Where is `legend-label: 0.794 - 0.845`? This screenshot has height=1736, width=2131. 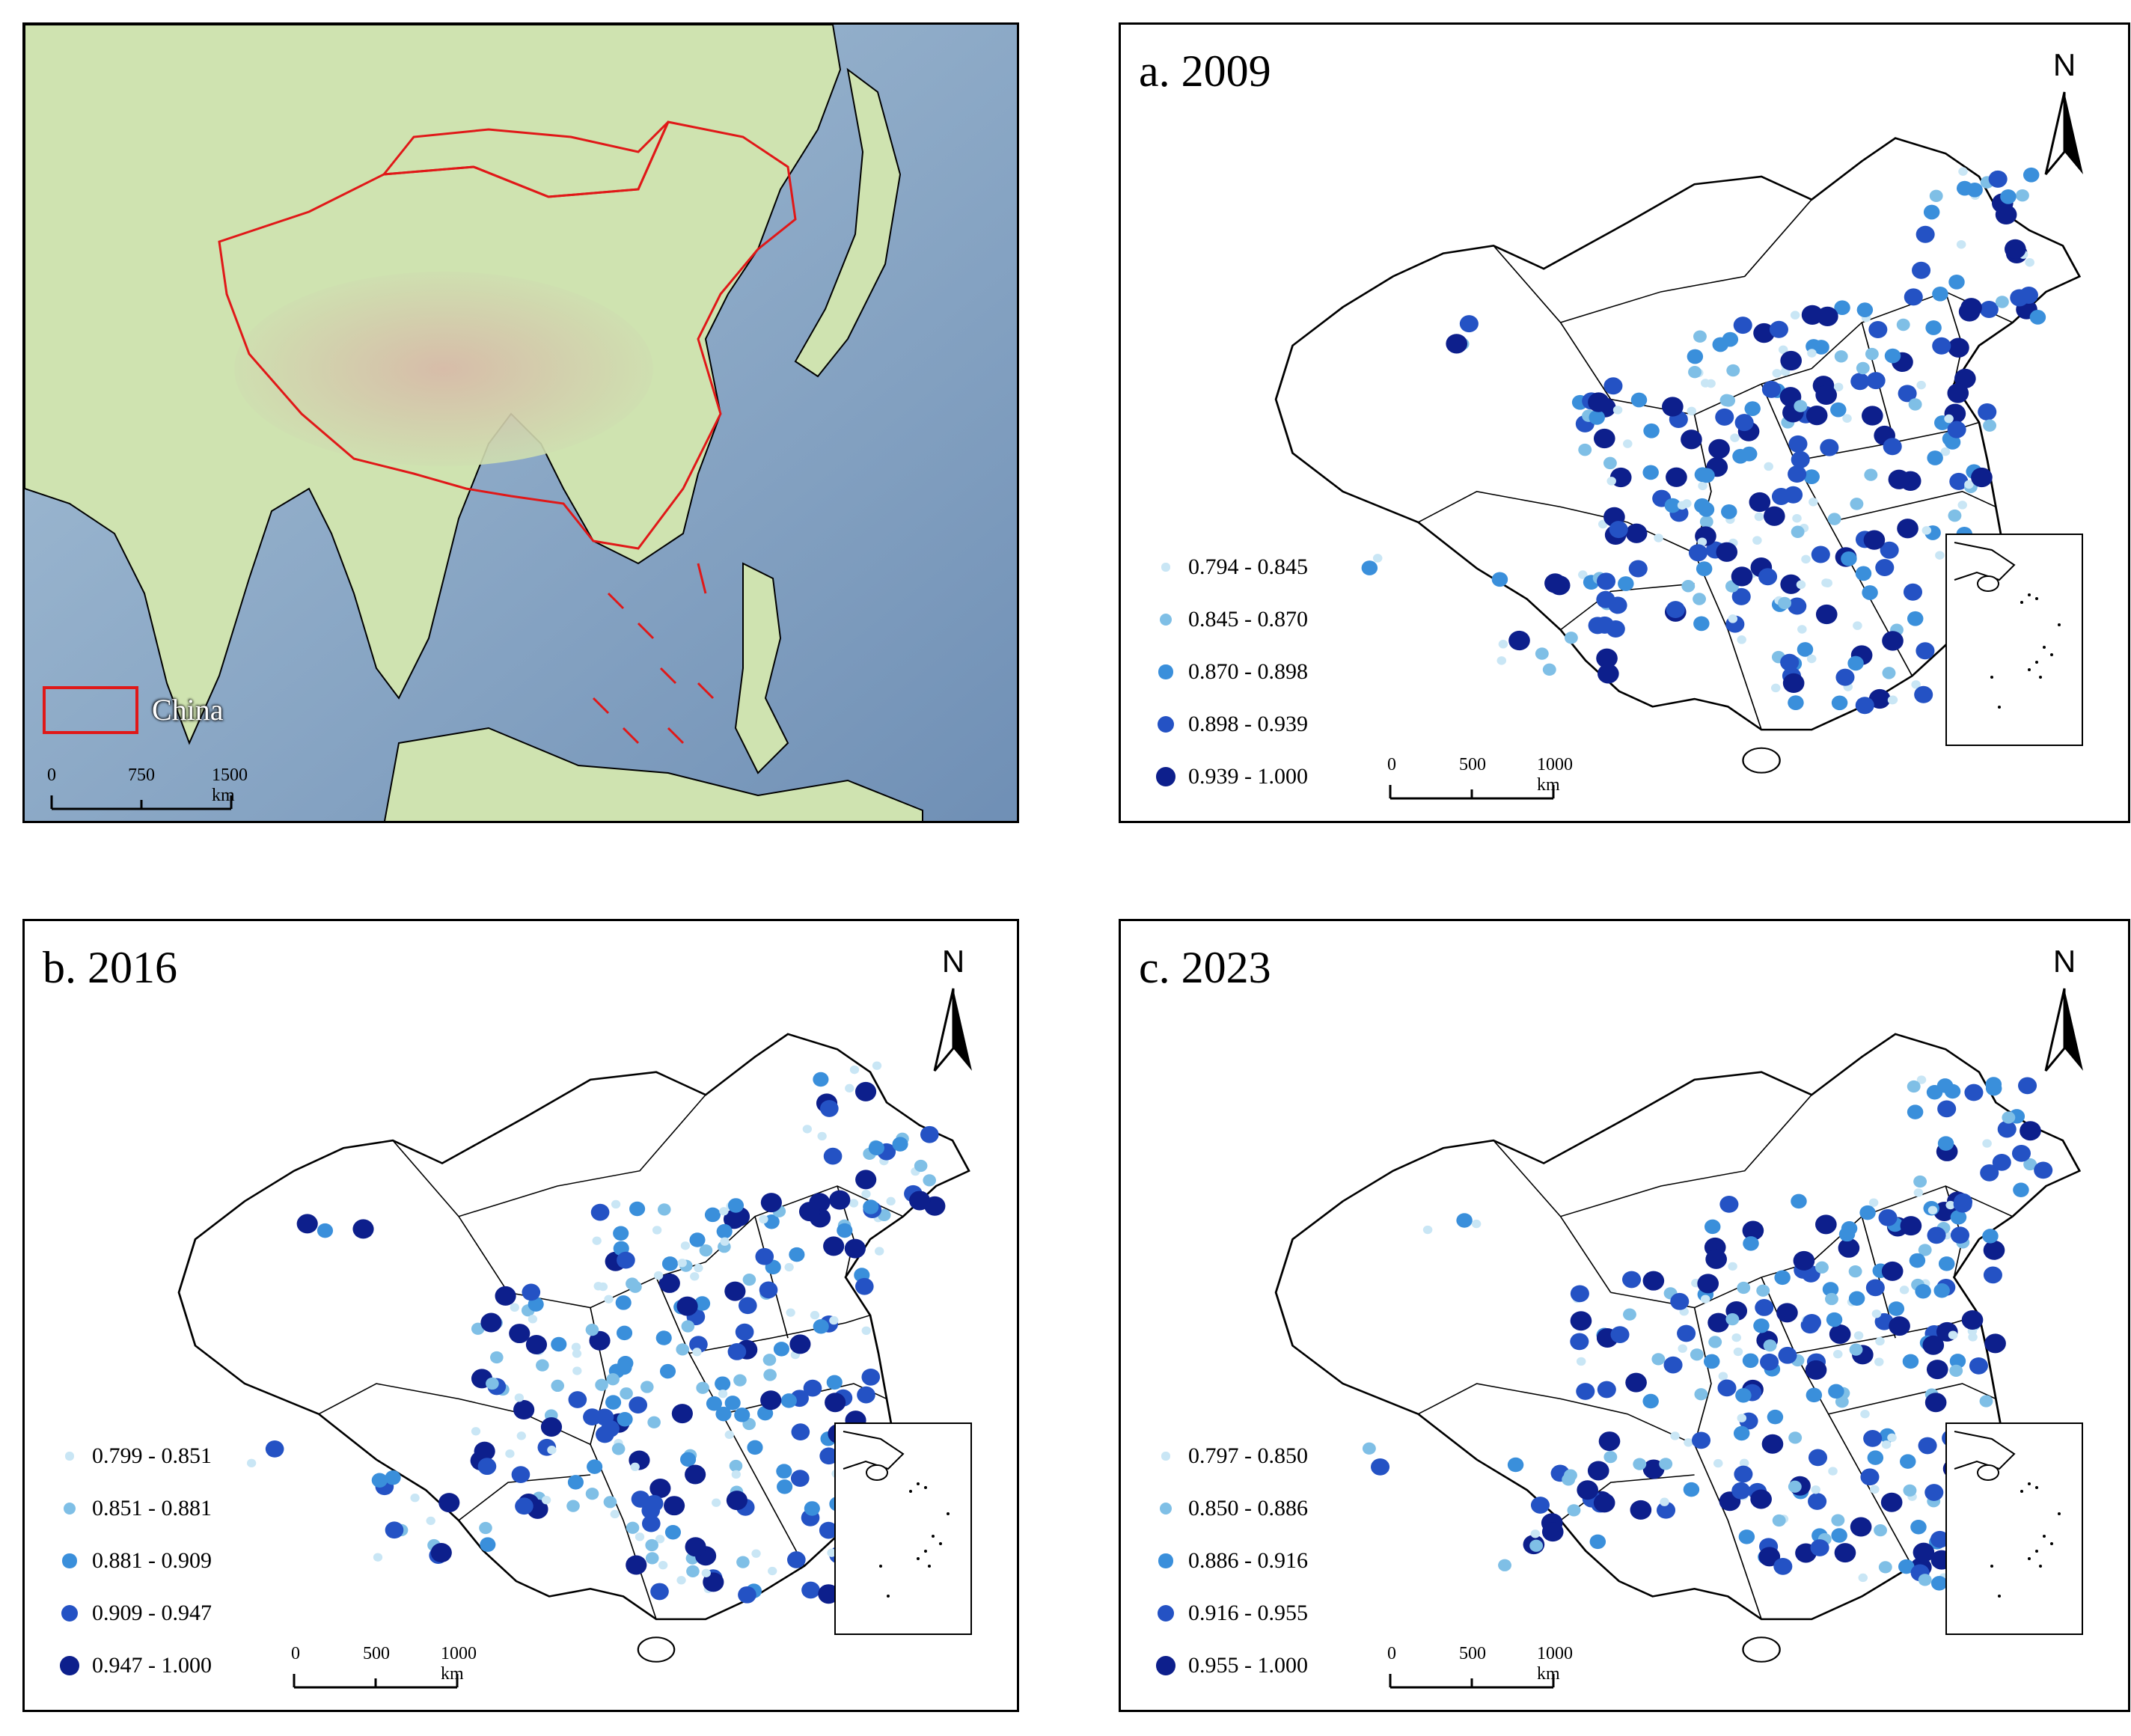 legend-label: 0.794 - 0.845 is located at coordinates (1248, 566).